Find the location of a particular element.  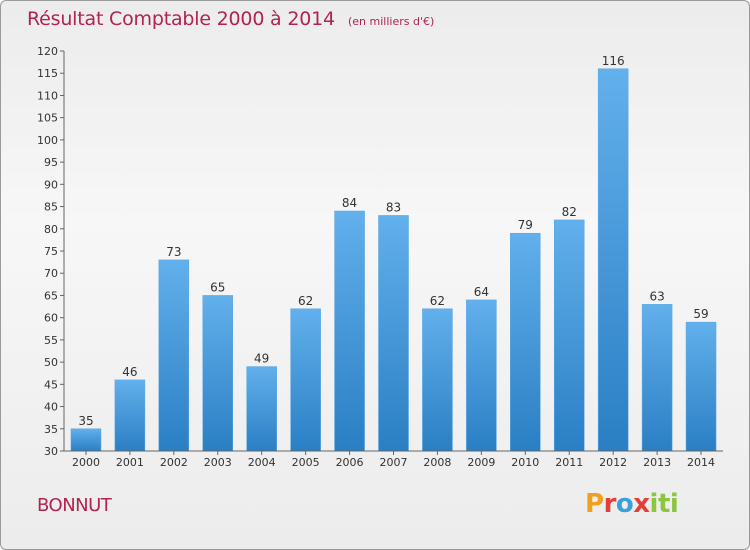

y-tick-label: 65 is located at coordinates (51, 295).